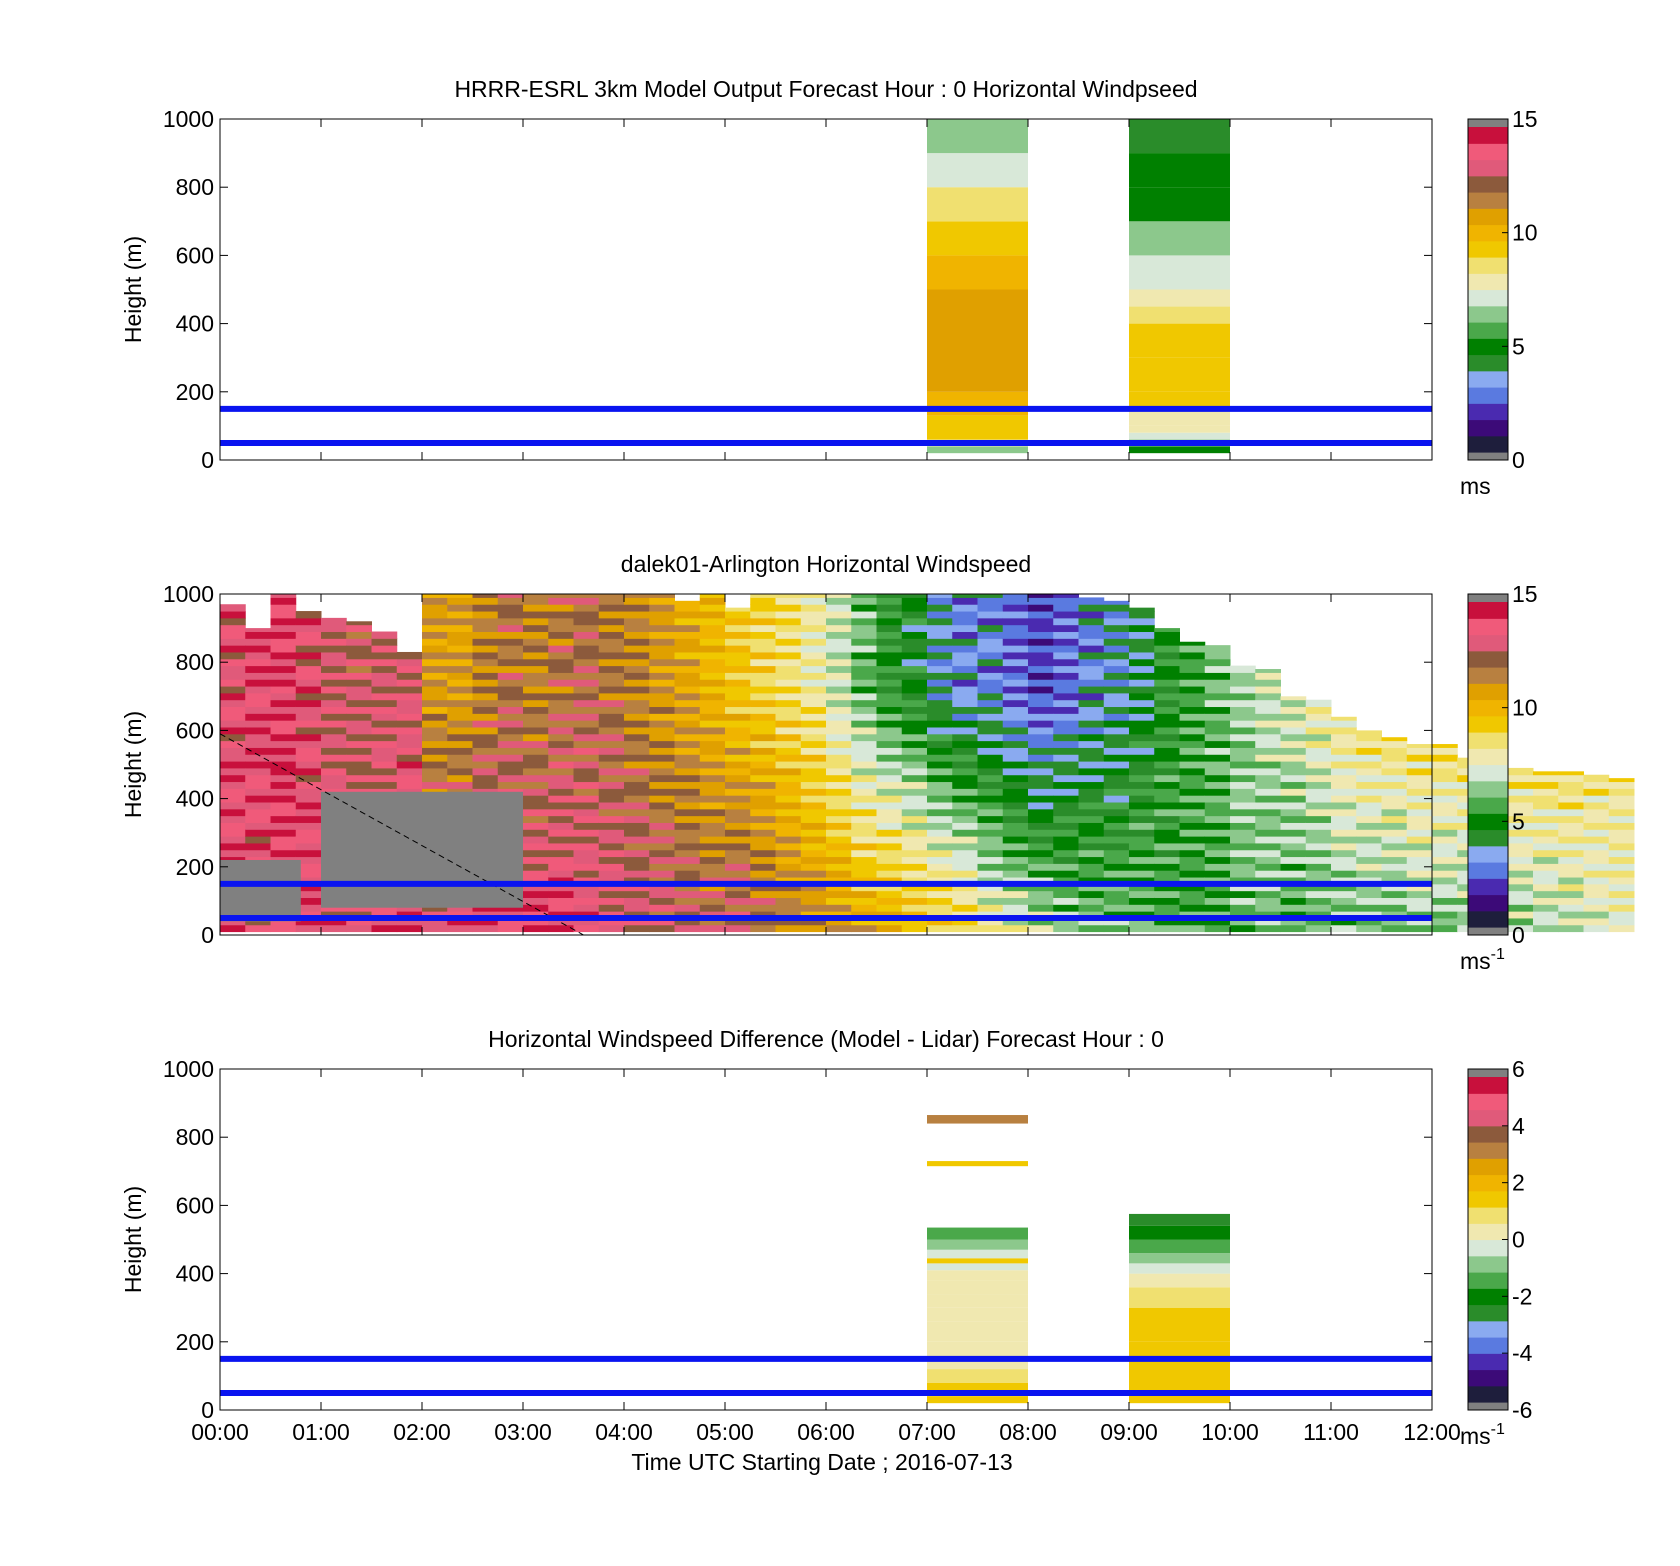 This screenshot has width=1680, height=1566. I want to click on colorbar-unit-exponent: -1, so click(1498, 1429).